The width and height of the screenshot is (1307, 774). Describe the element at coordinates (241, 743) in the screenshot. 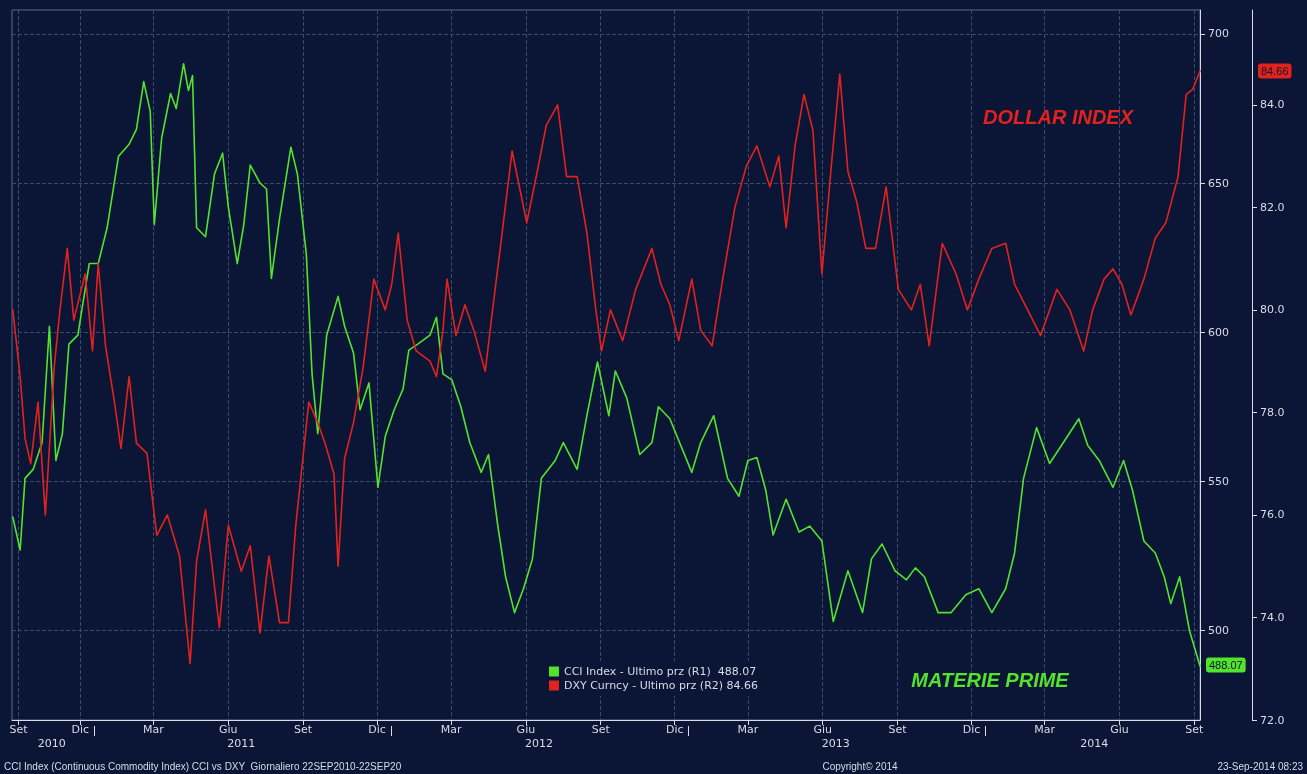

I see `x2-tick-label: 2011` at that location.